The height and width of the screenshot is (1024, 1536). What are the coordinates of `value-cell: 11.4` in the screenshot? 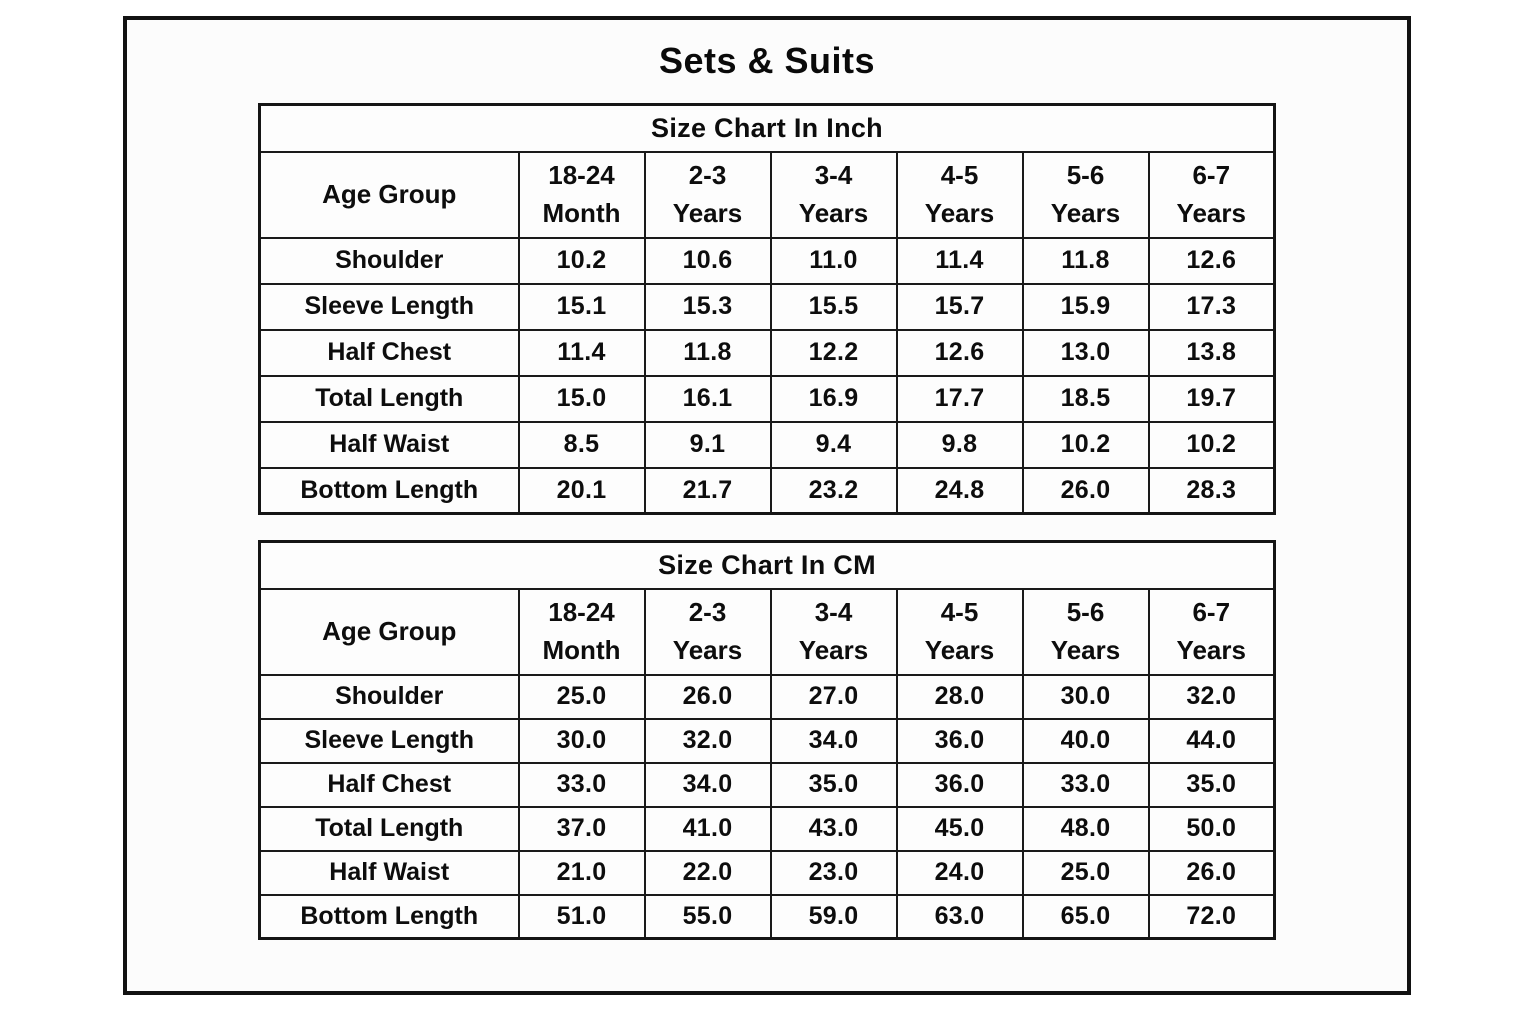 It's located at (959, 260).